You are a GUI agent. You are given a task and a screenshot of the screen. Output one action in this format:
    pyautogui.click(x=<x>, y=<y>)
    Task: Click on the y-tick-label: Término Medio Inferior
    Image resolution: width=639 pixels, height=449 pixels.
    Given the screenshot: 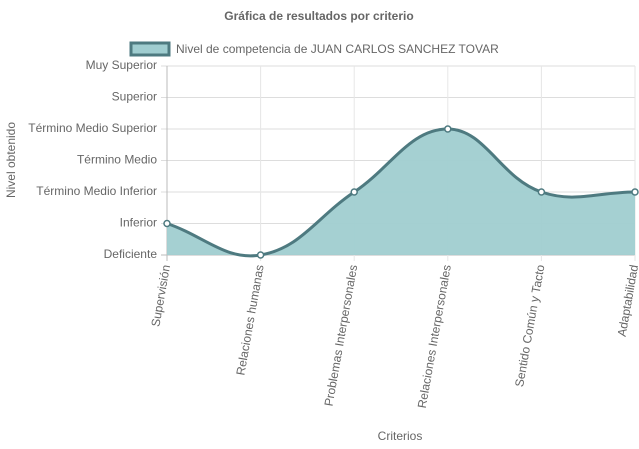 What is the action you would take?
    pyautogui.click(x=96, y=191)
    